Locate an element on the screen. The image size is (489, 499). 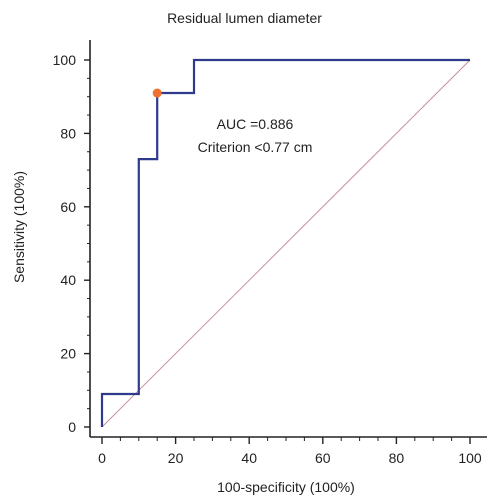
y-tick-label: 20 is located at coordinates (68, 354).